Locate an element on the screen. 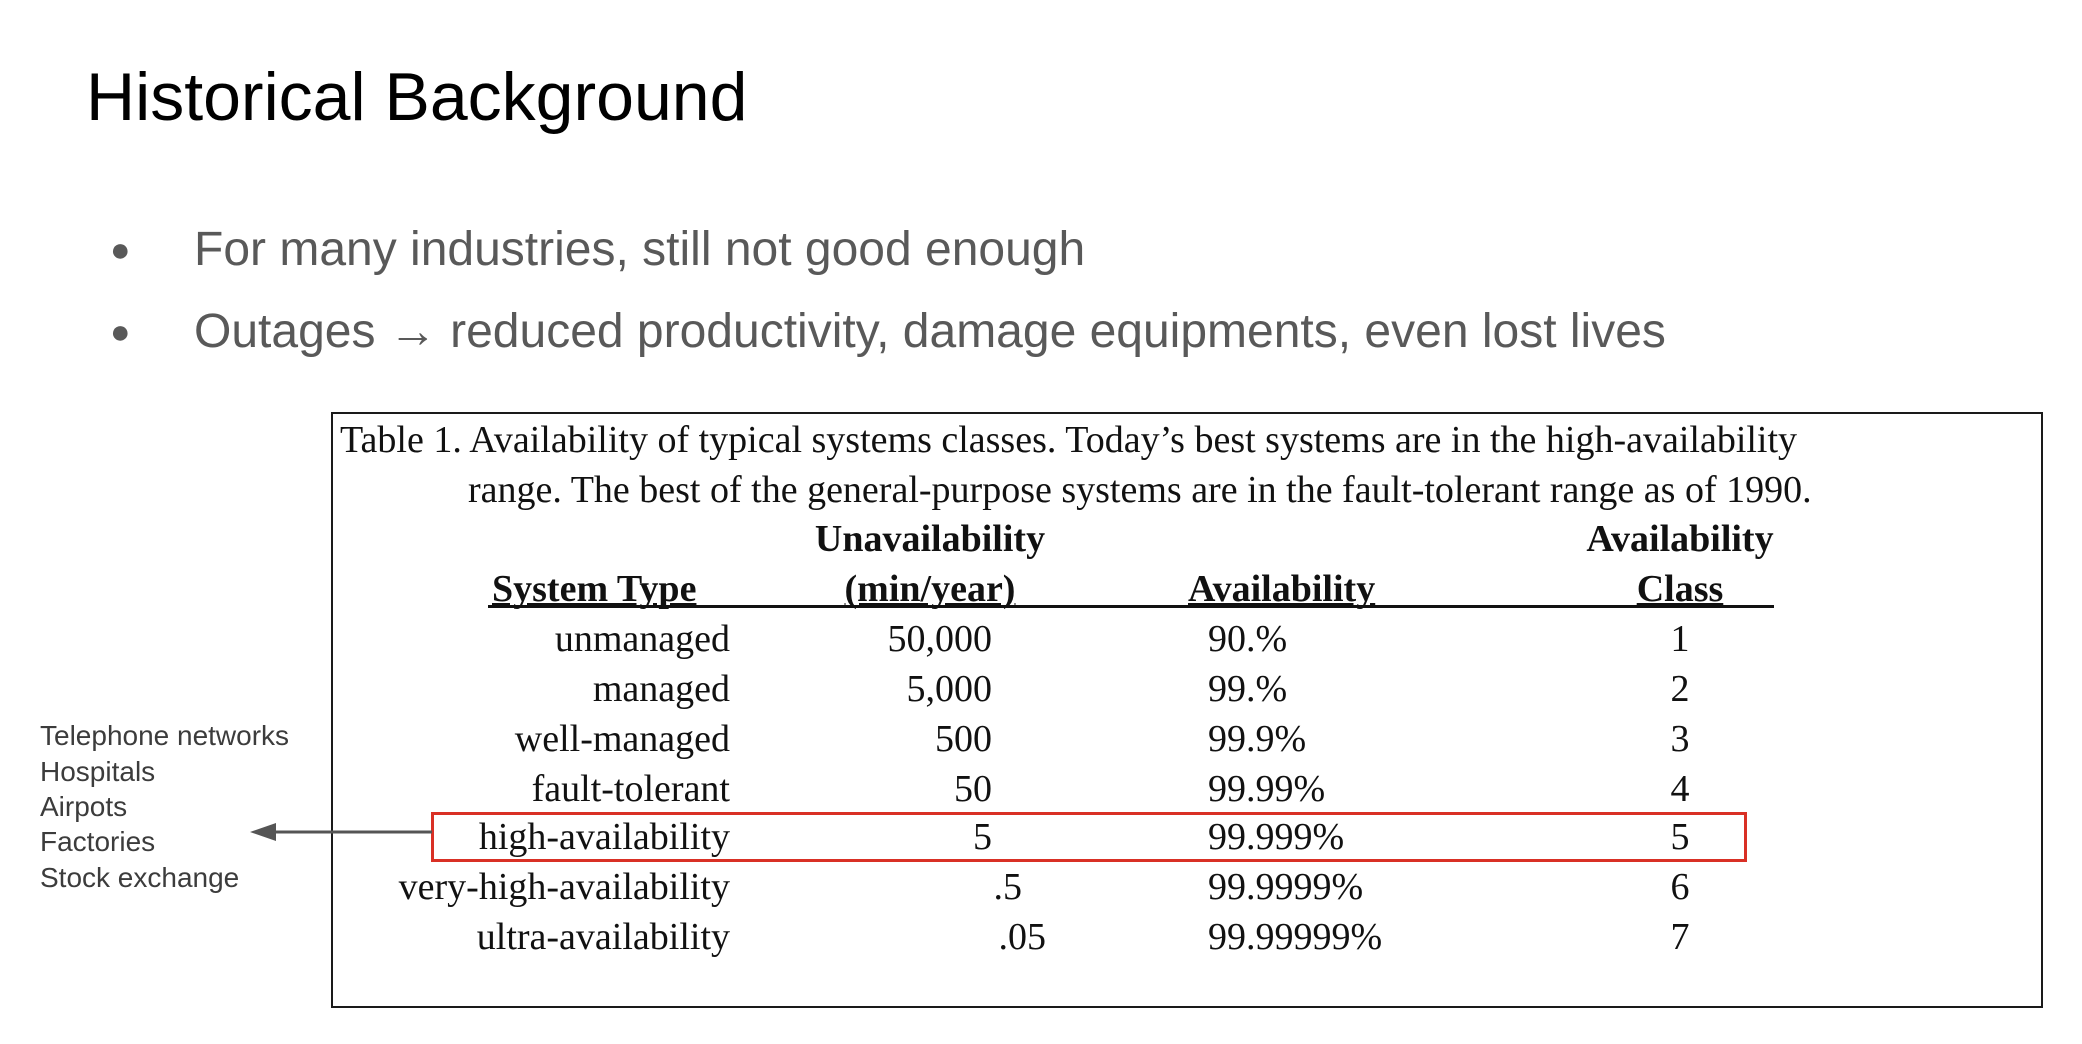 The width and height of the screenshot is (2082, 1044). cell-class: 7 is located at coordinates (1680, 937).